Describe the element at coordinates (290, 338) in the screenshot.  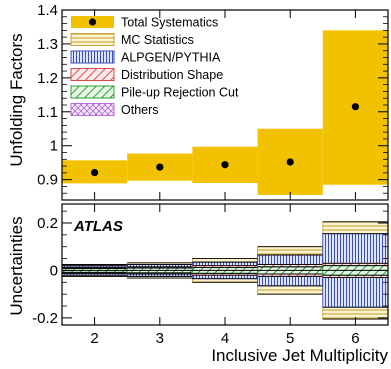
I see `x-tick-label-5: 5` at that location.